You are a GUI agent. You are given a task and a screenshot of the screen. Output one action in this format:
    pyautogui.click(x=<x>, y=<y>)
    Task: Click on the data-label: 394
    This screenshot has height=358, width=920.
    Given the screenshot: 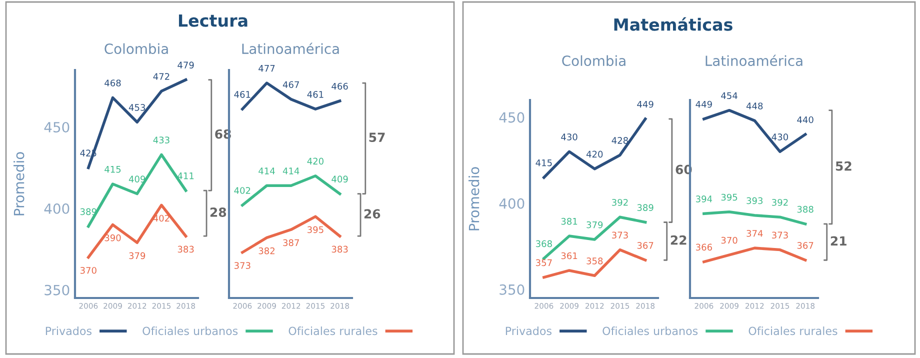 What is the action you would take?
    pyautogui.click(x=704, y=199)
    